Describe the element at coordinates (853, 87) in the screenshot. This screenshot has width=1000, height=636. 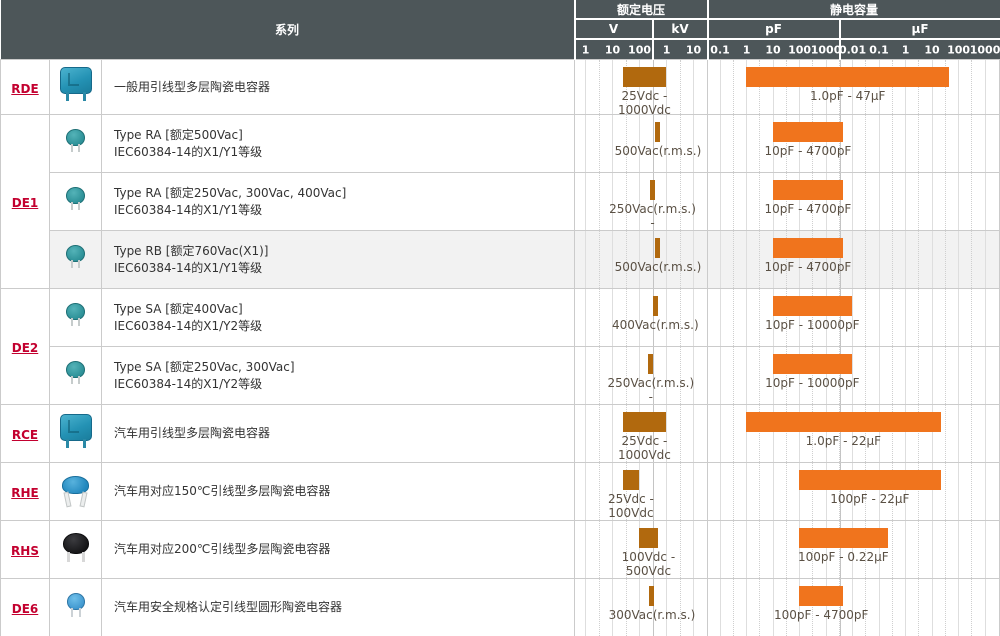
I see `capacitance-chart-cell: 1.0pF - 47μF` at that location.